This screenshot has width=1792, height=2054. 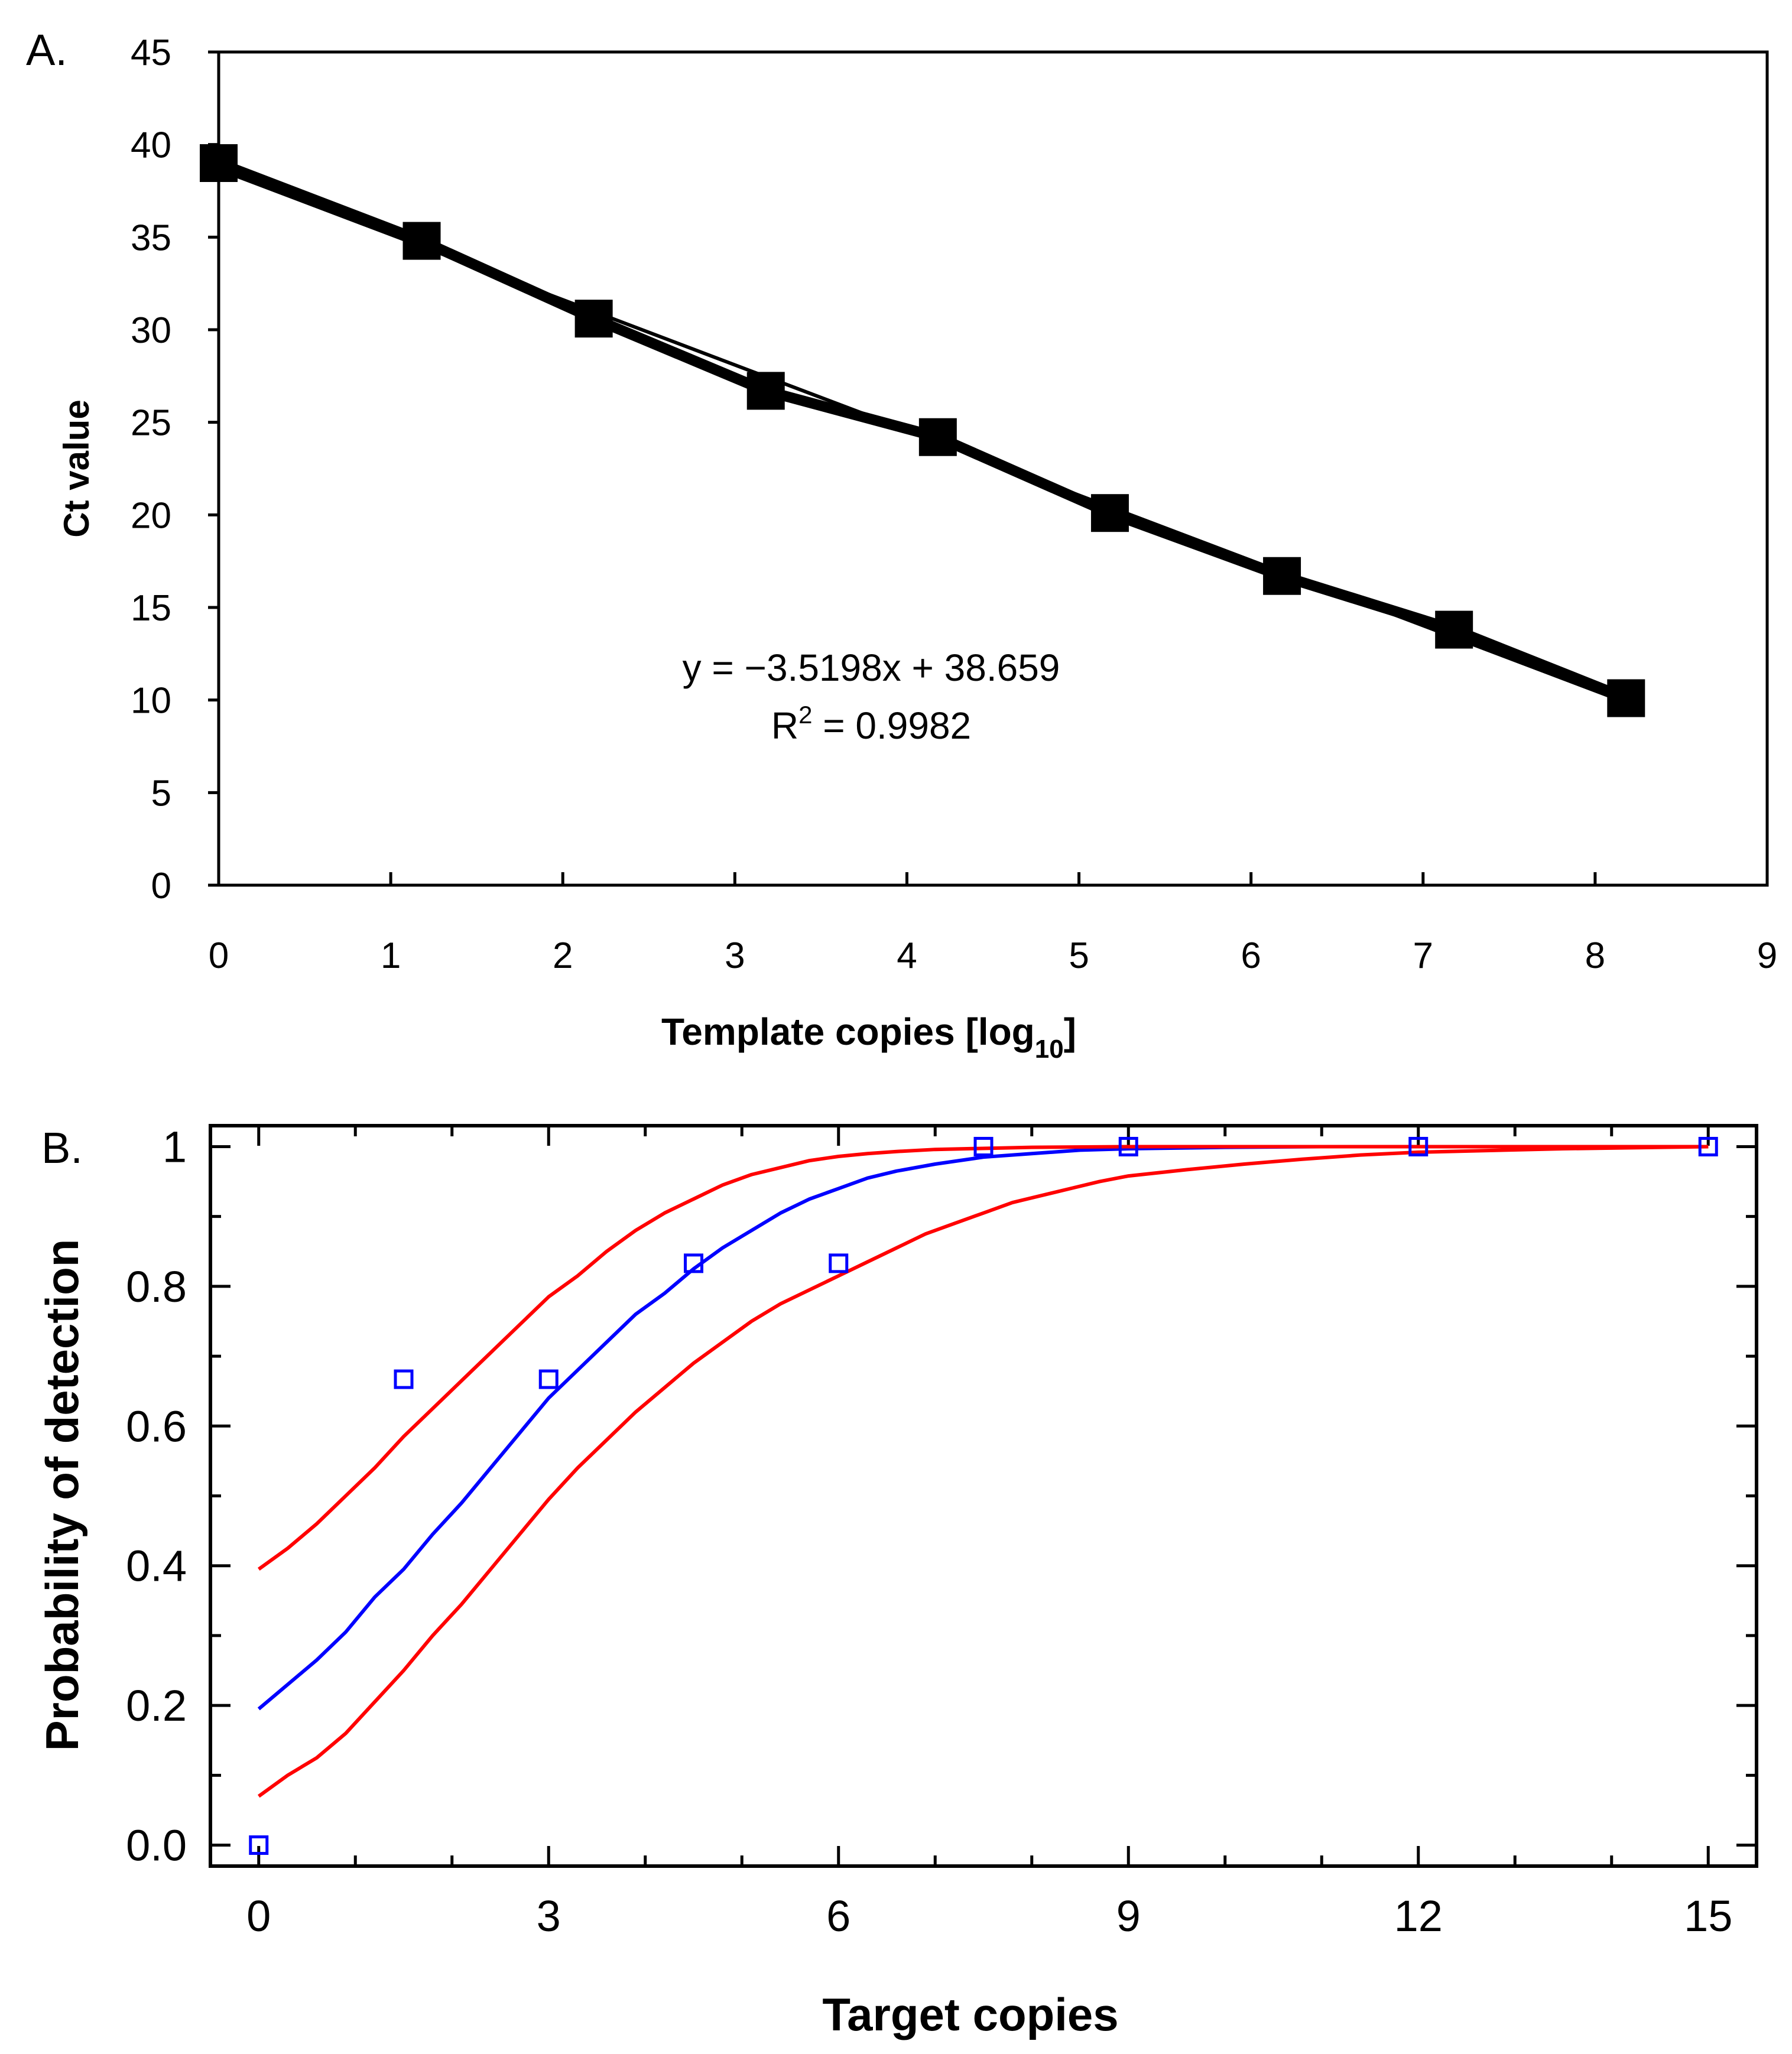 I want to click on panel-a-x-axis-title-end: ], so click(x=1070, y=1031).